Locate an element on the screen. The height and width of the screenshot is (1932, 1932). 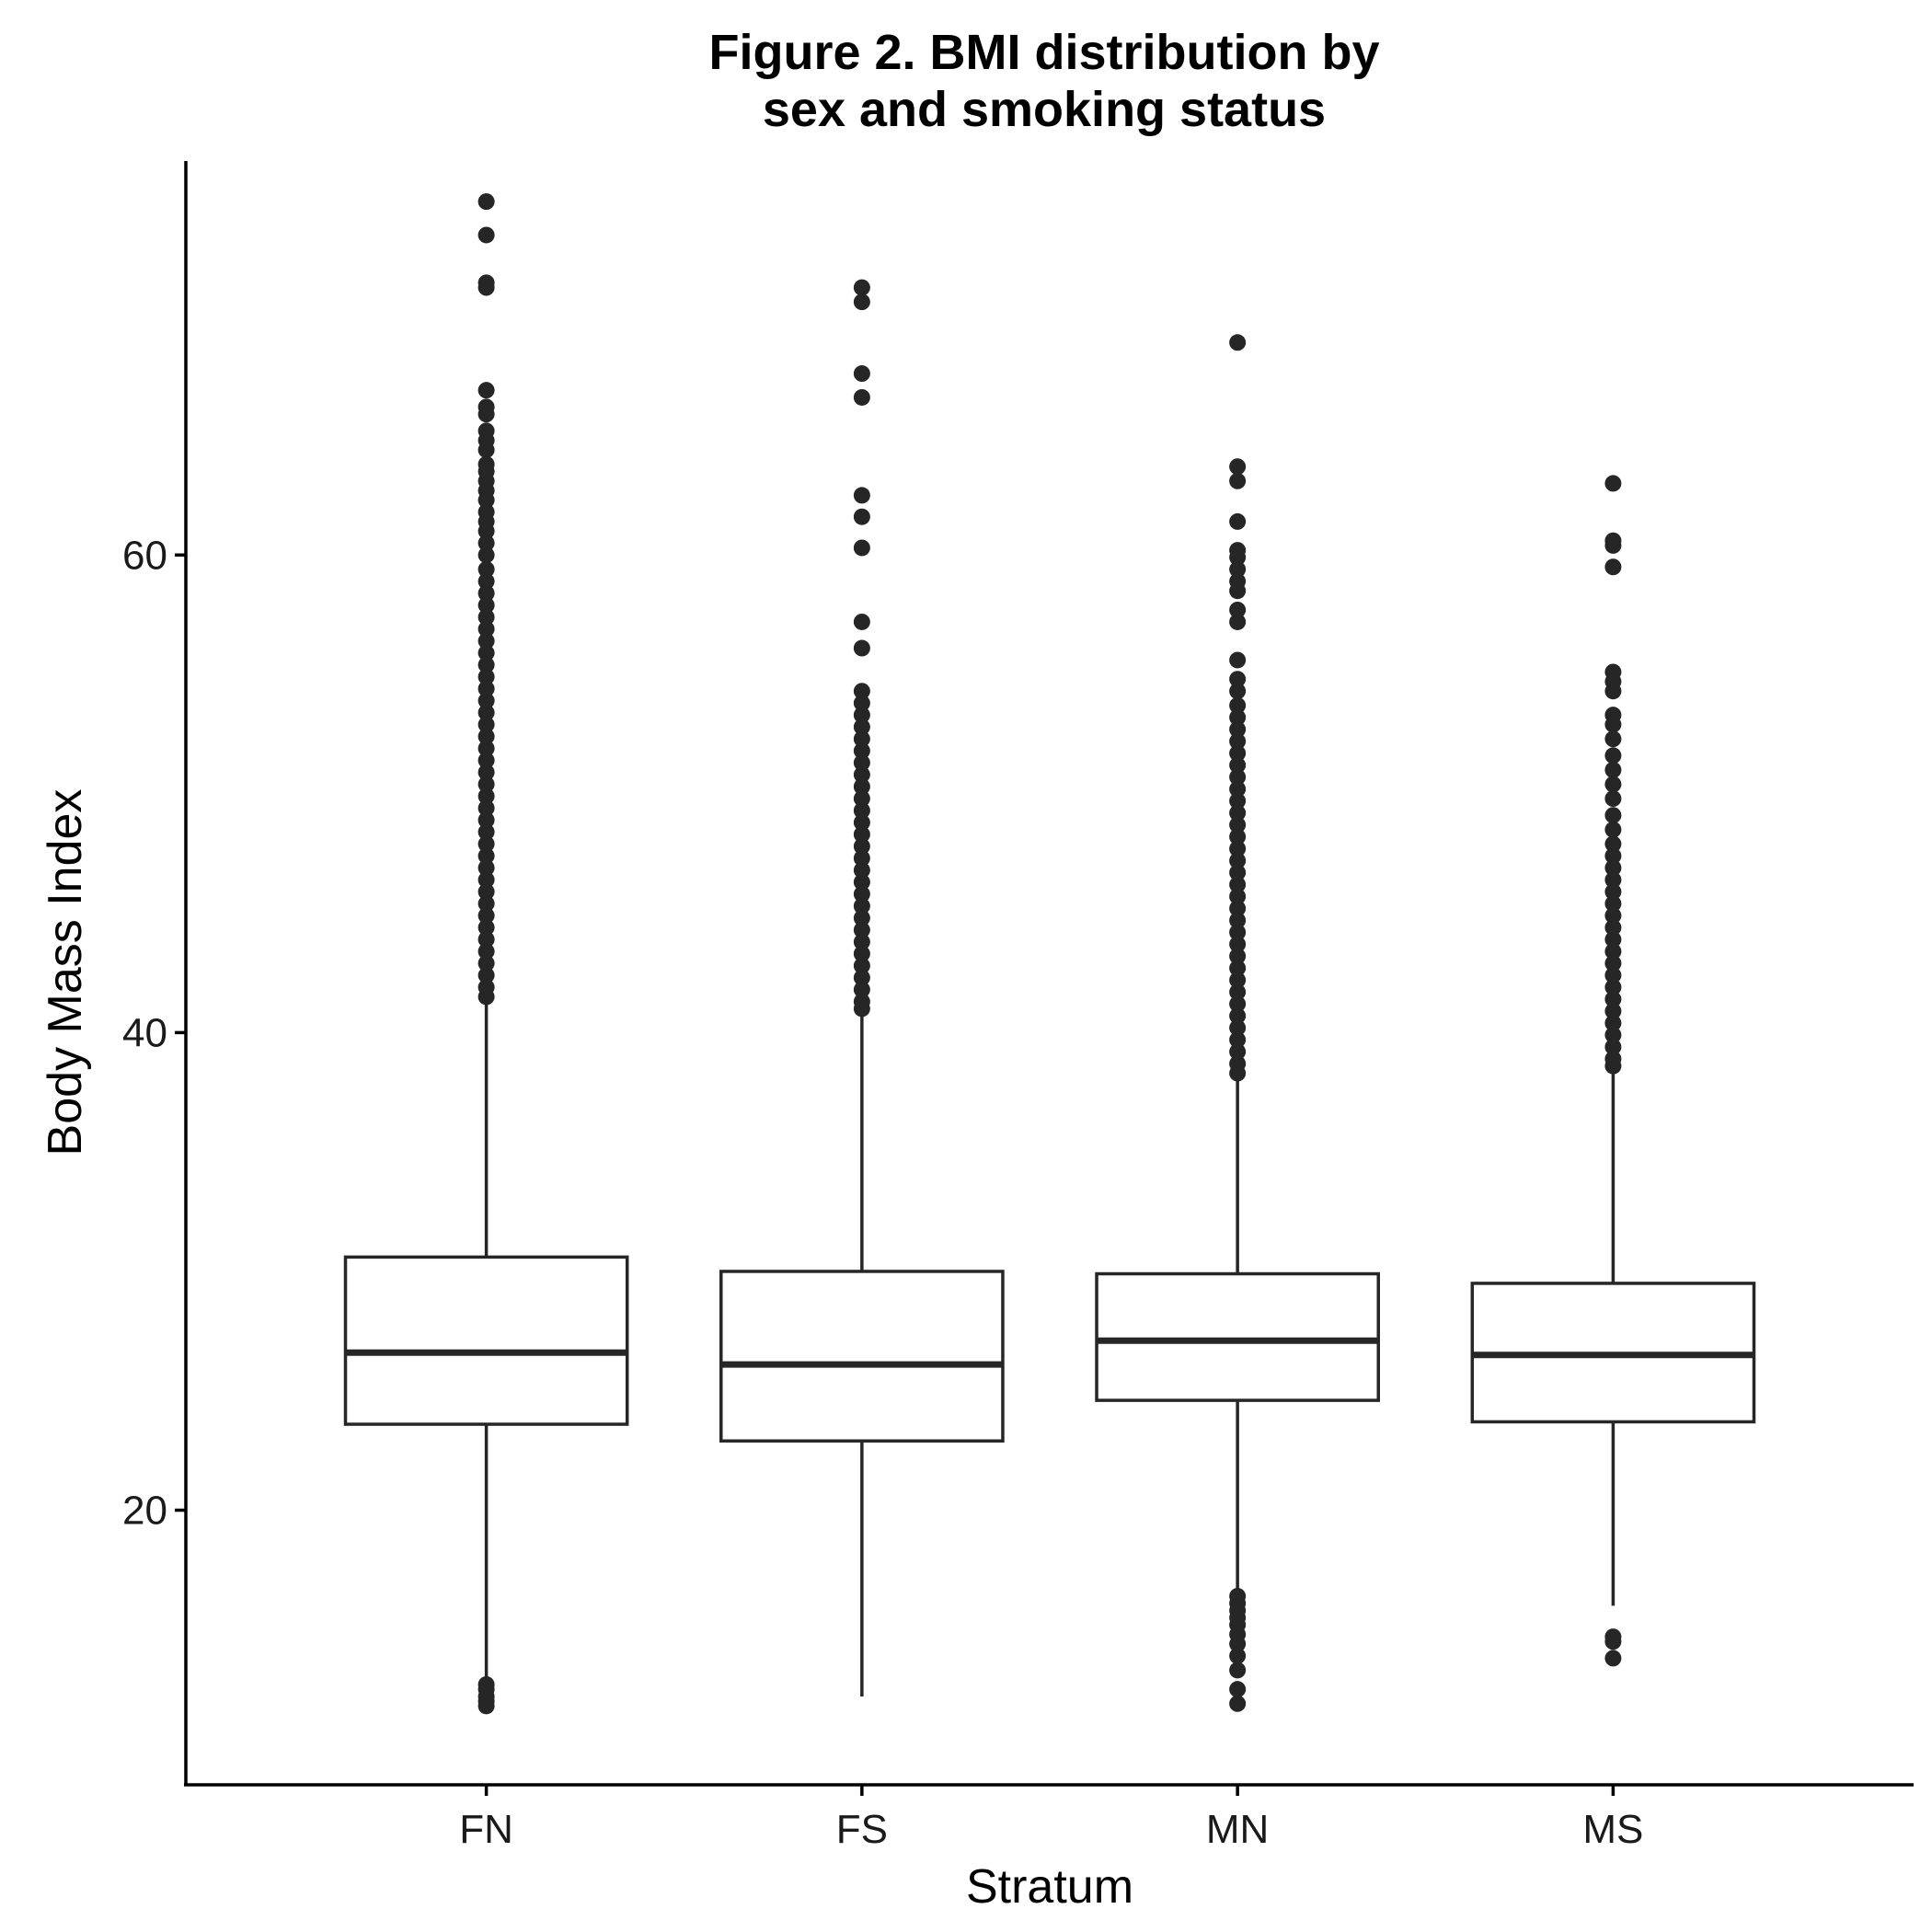
x-axis-ticks: FN FS MN MS is located at coordinates (1051, 1818).